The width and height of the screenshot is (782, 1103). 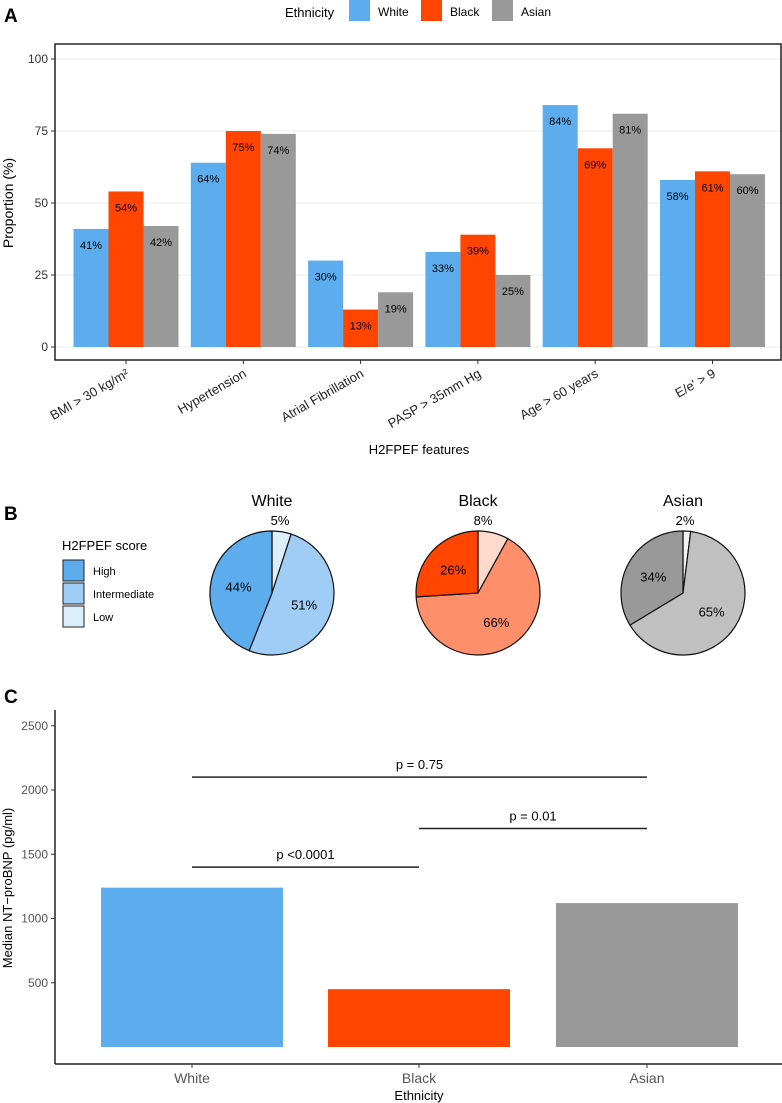 I want to click on y-tick-label: 2000, so click(x=34, y=790).